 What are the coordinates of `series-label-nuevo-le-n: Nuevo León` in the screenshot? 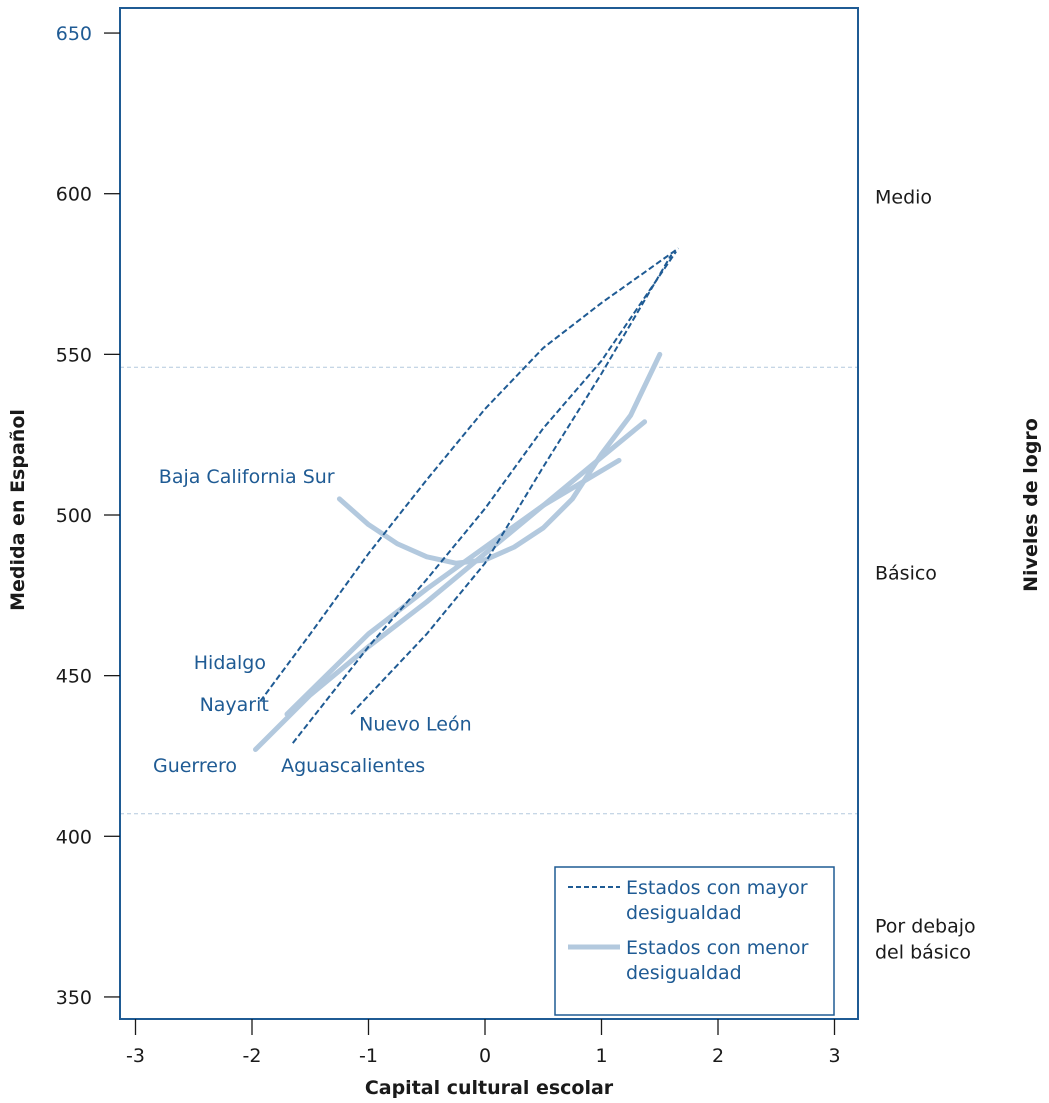 It's located at (415, 724).